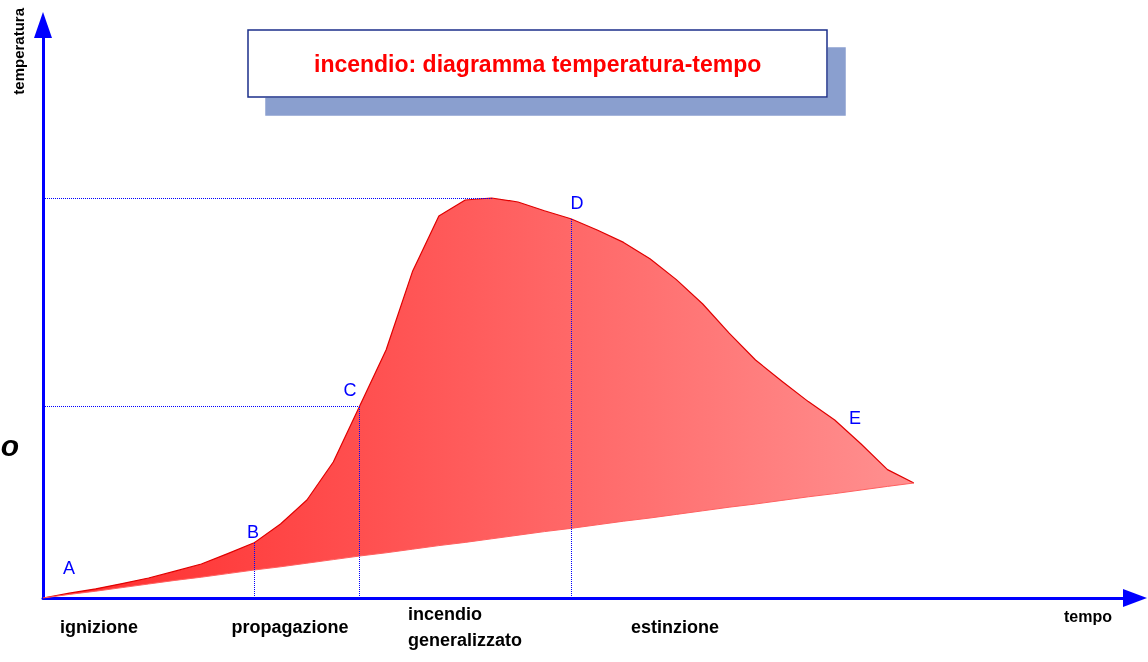 The image size is (1148, 662). I want to click on annotation: B, so click(253, 532).